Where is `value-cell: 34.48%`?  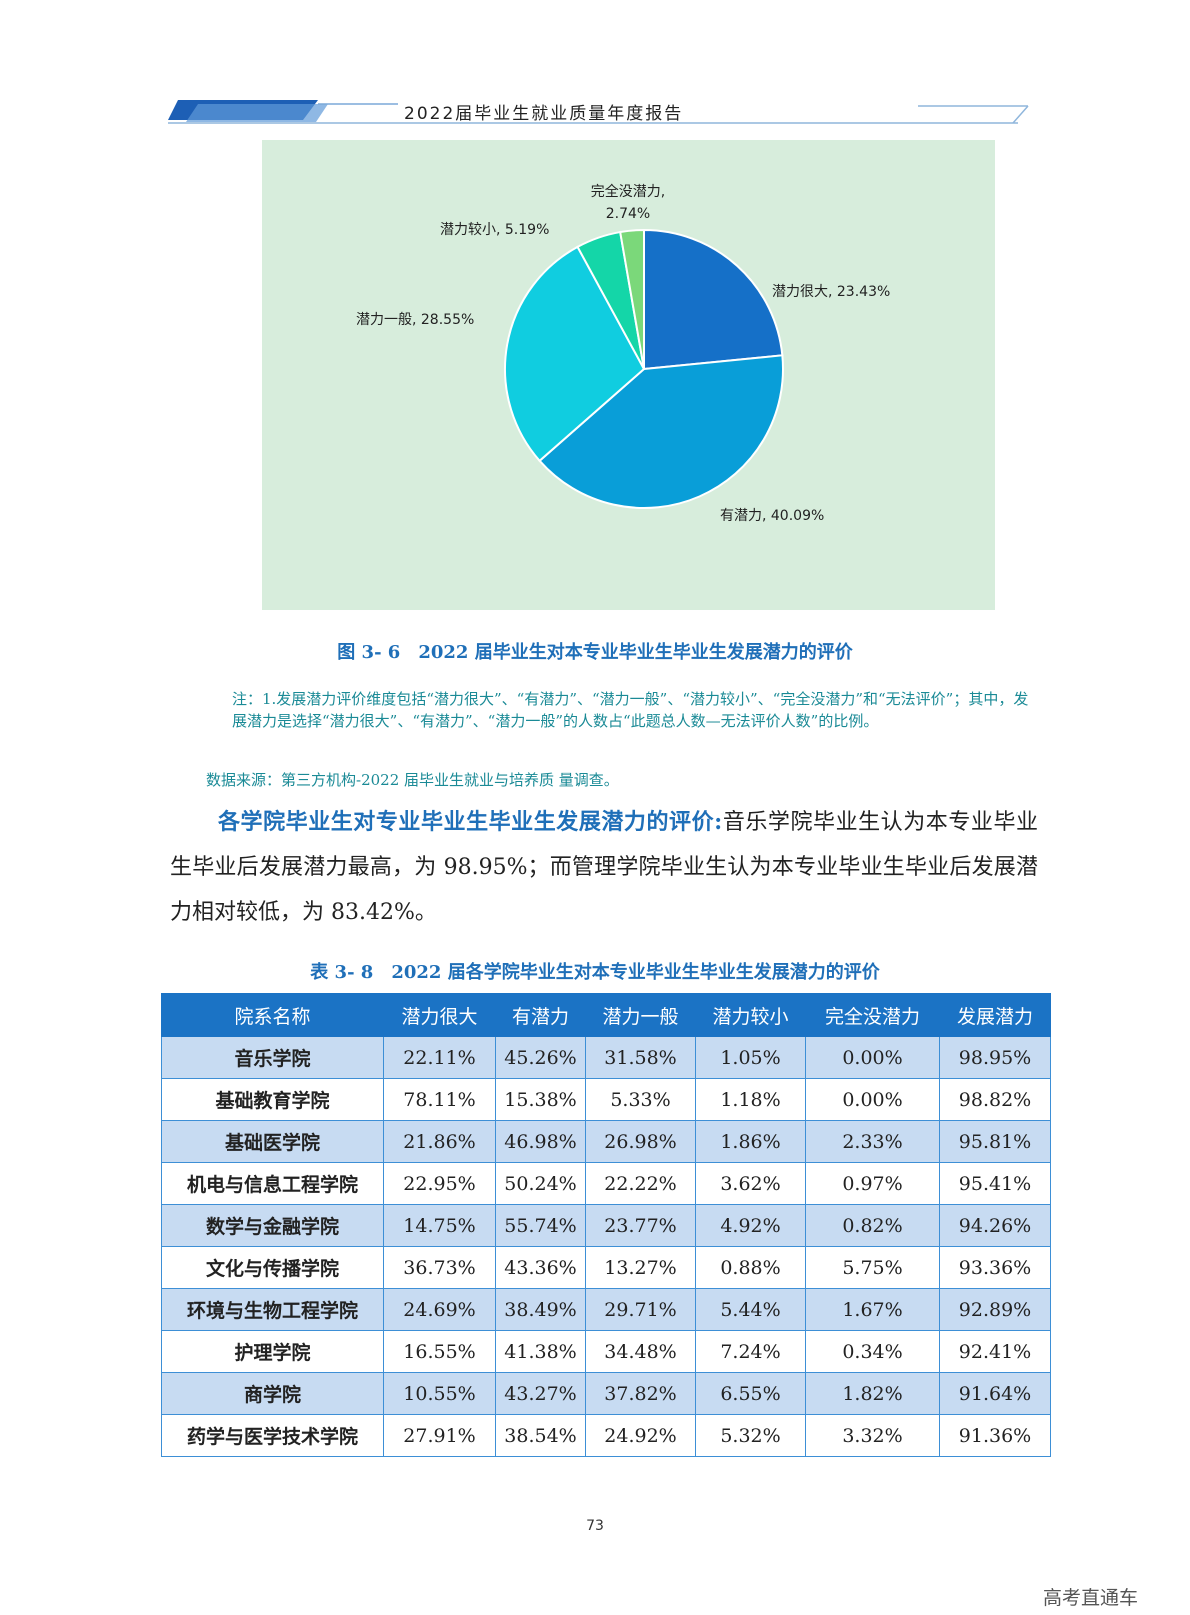 value-cell: 34.48% is located at coordinates (640, 1351).